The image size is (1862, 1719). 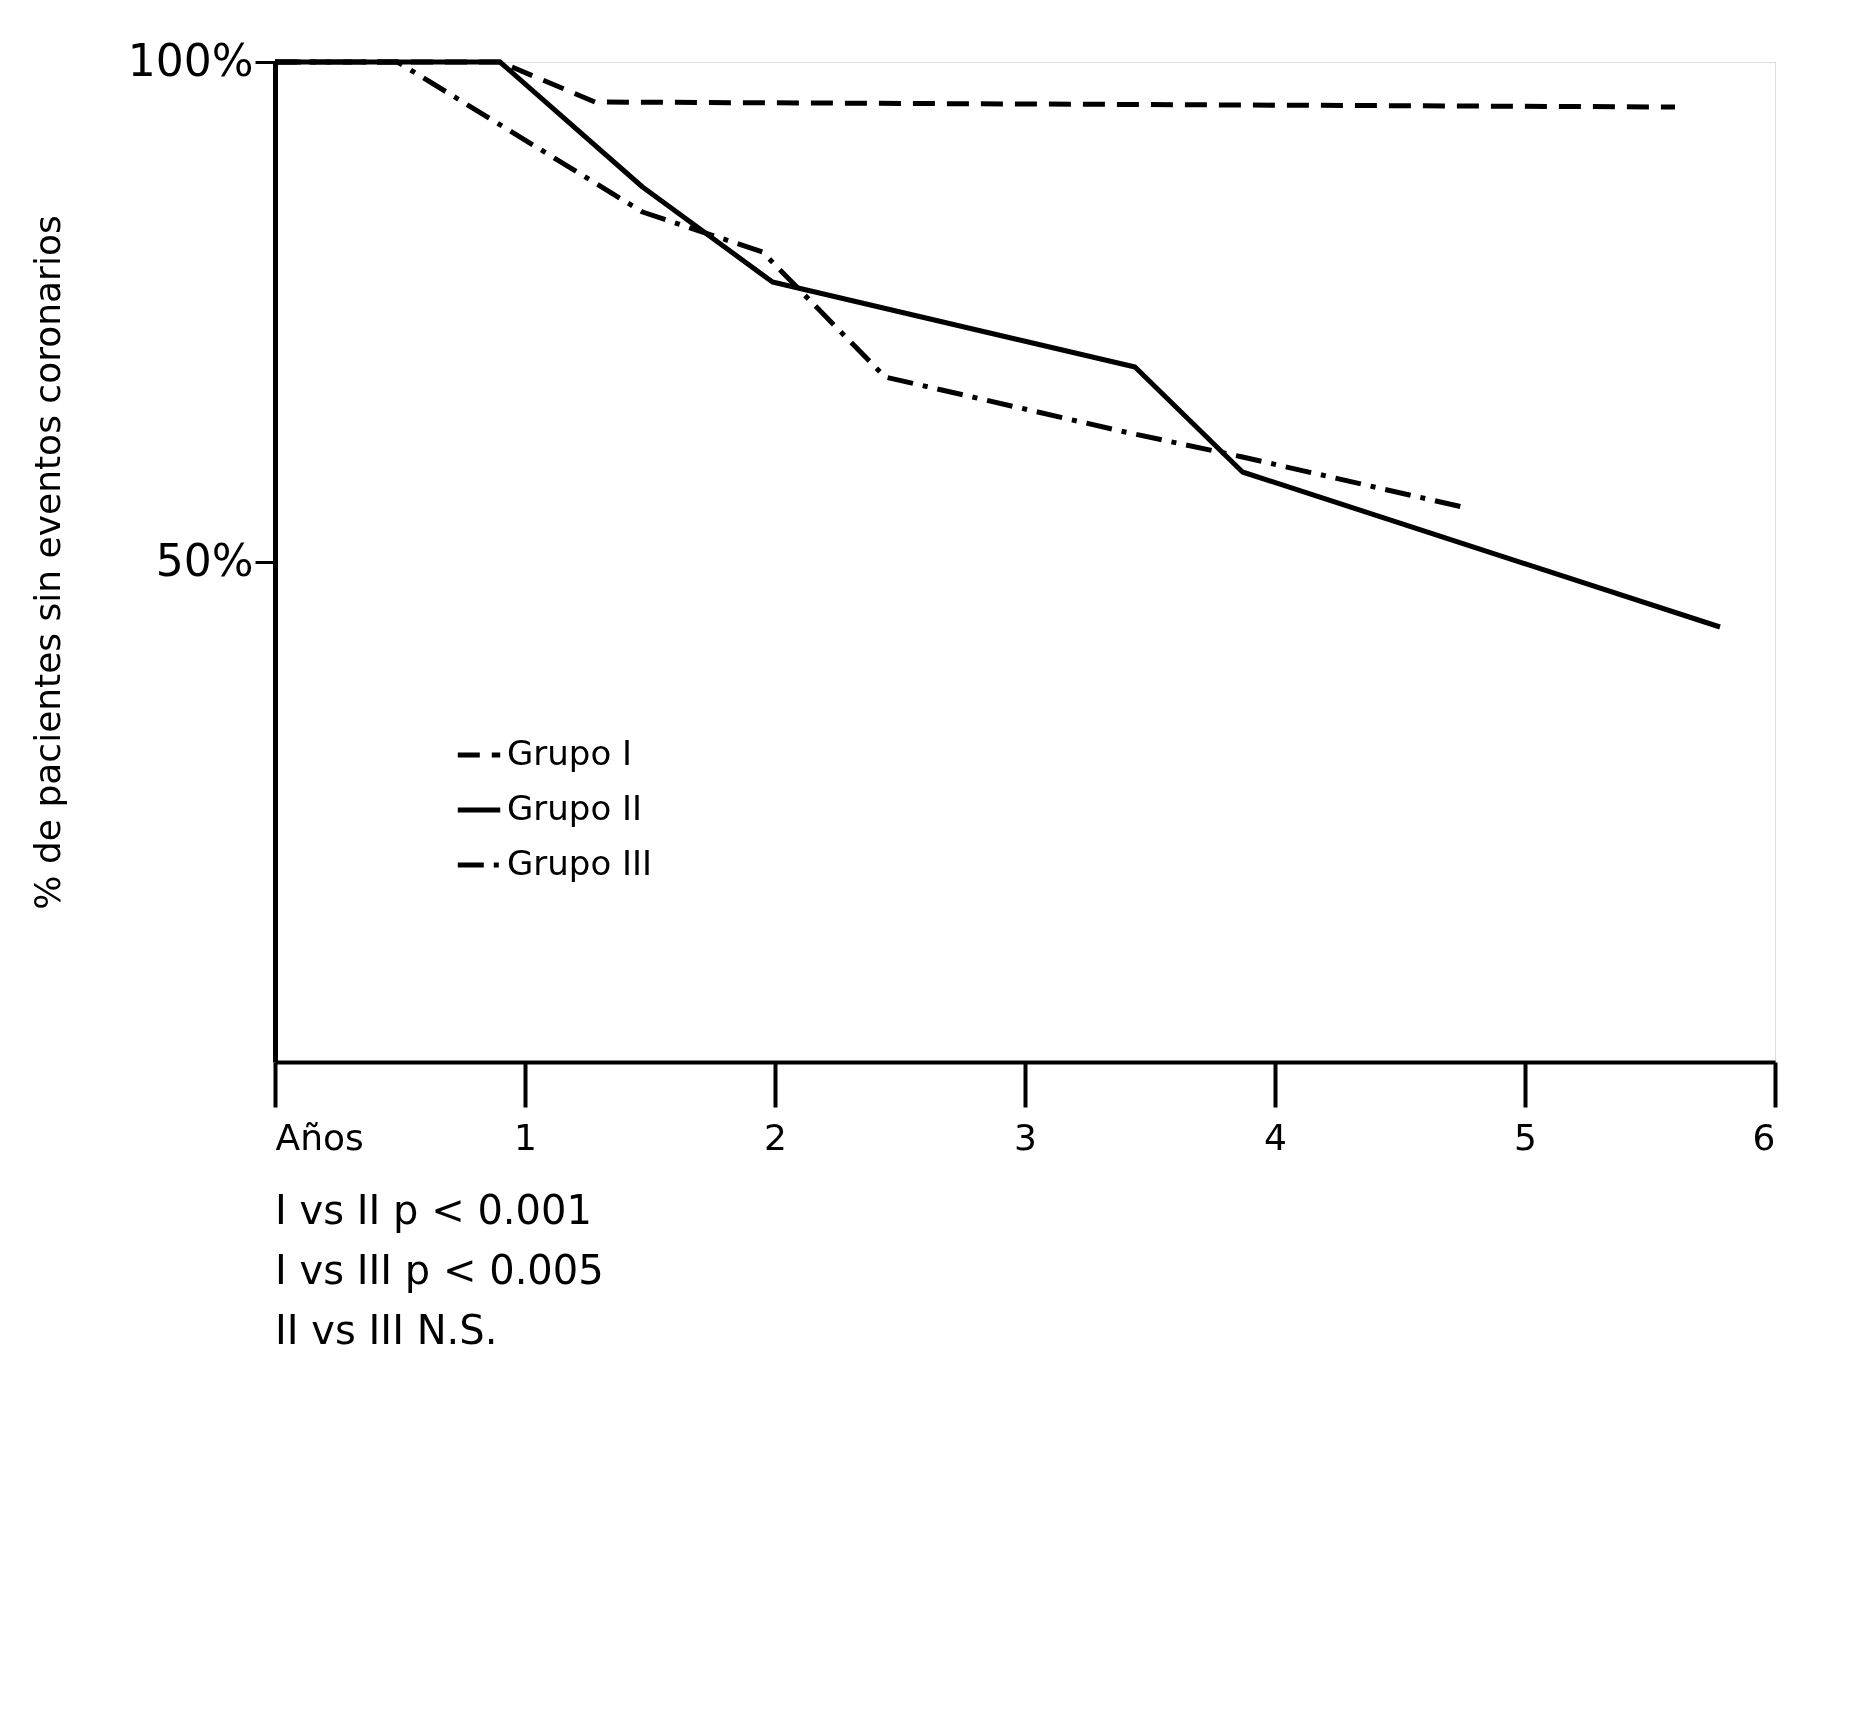 I want to click on x-tick-label: 2, so click(x=775, y=1137).